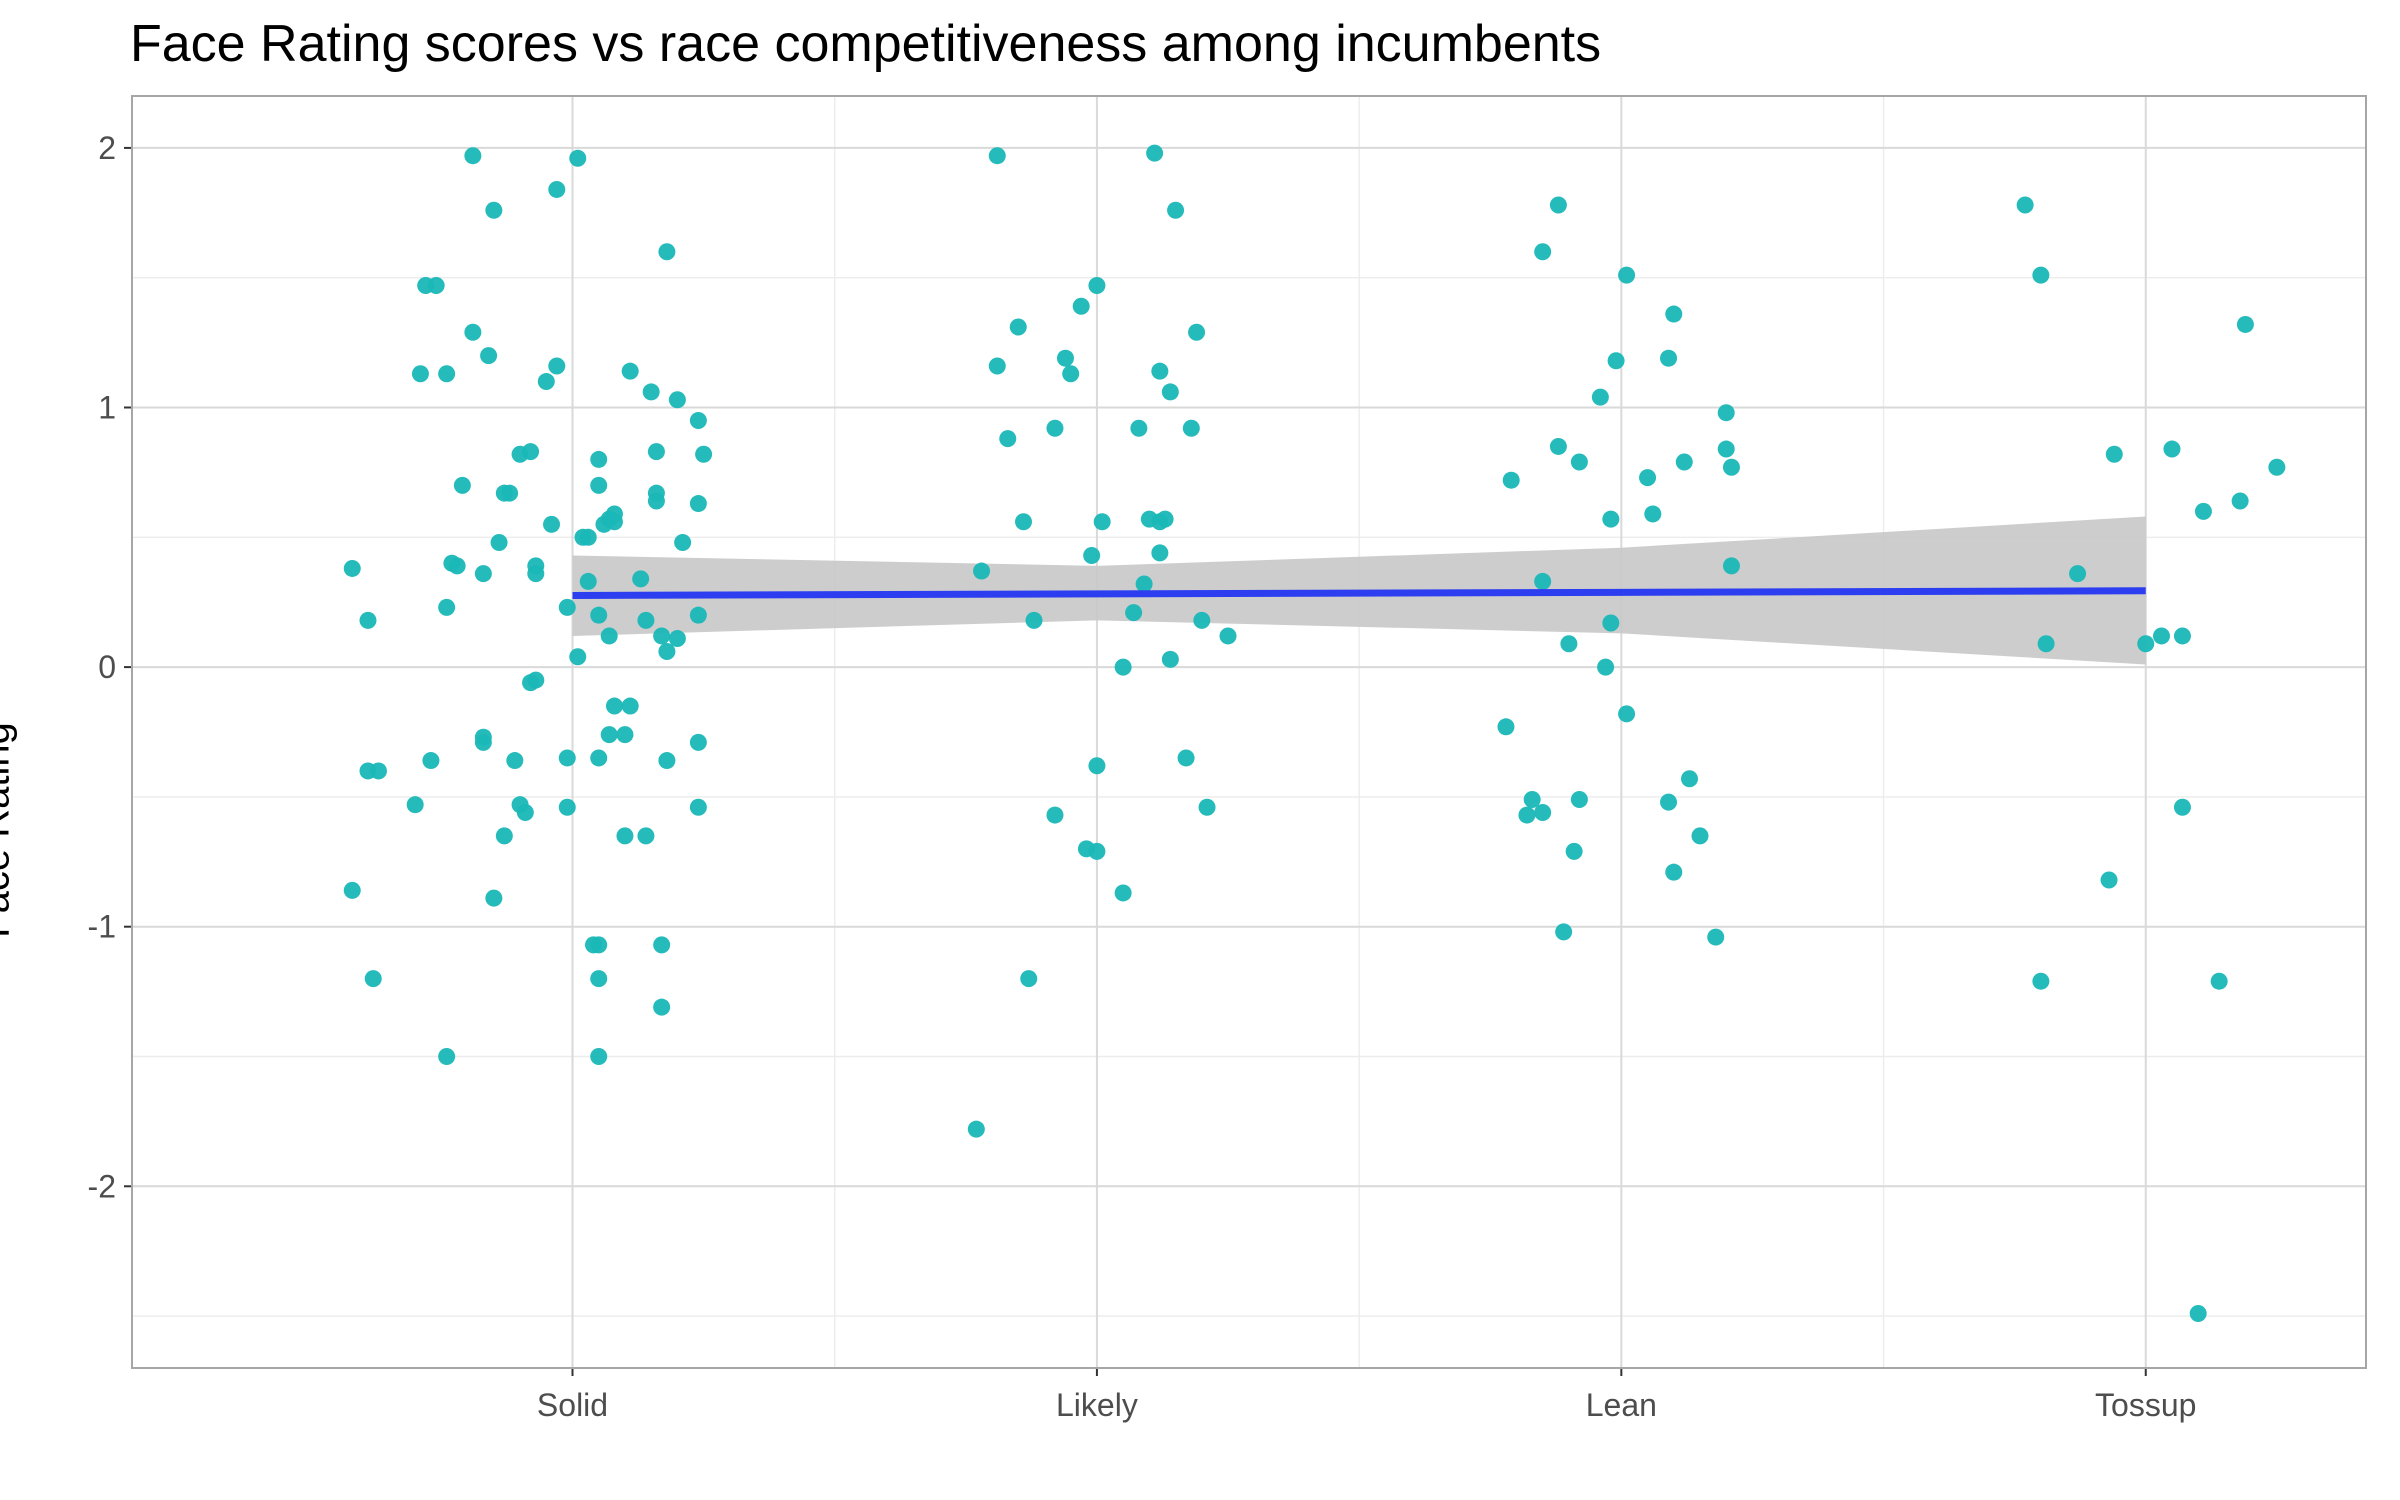  Describe the element at coordinates (107, 148) in the screenshot. I see `y-tick-label: 2` at that location.